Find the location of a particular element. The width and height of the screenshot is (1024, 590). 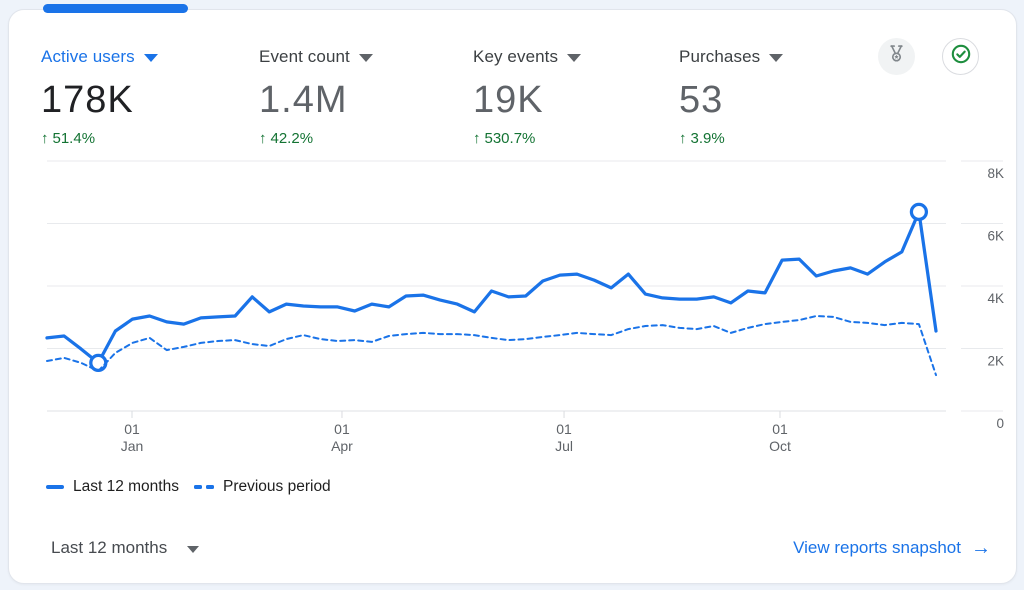

benchmarking-medal-button is located at coordinates (896, 56).